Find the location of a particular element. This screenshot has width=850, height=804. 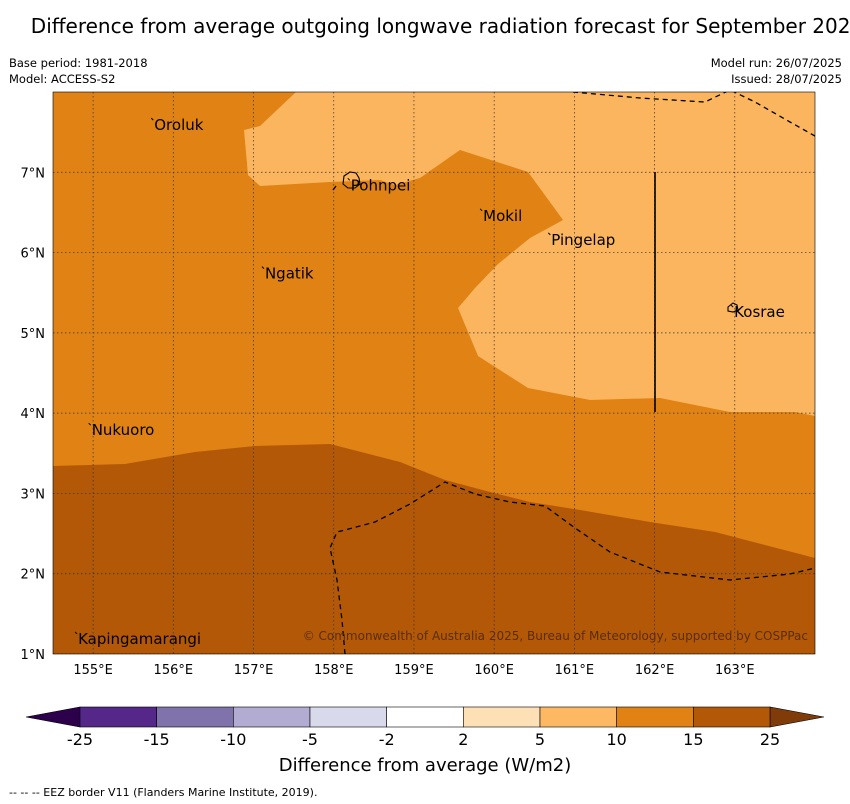

longitude-tick-label: 155°E is located at coordinates (93, 670).